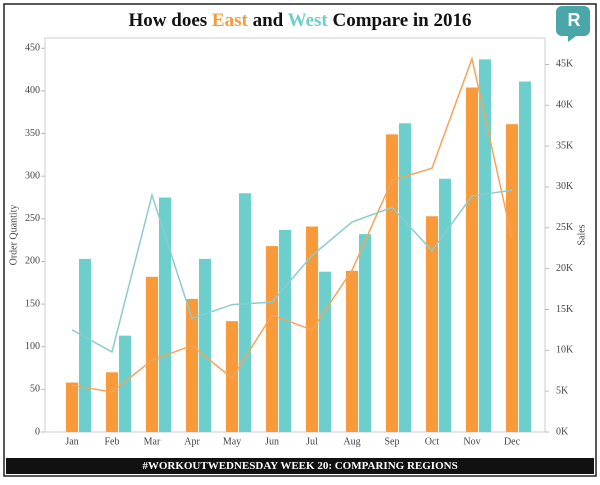 The image size is (600, 485). What do you see at coordinates (565, 227) in the screenshot?
I see `y2-tick-label: 25K` at bounding box center [565, 227].